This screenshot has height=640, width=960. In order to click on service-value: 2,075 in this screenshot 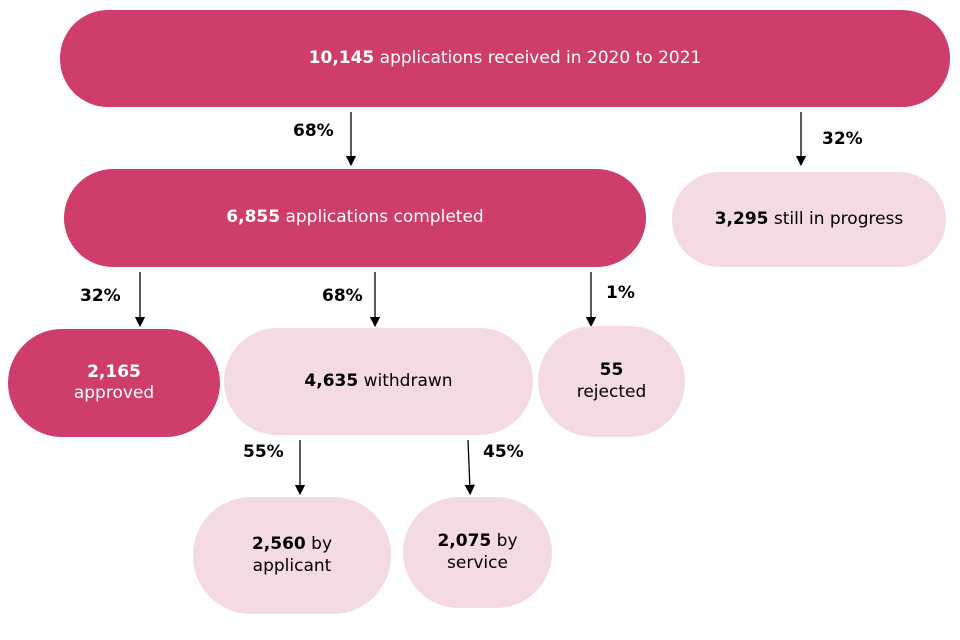, I will do `click(464, 541)`.